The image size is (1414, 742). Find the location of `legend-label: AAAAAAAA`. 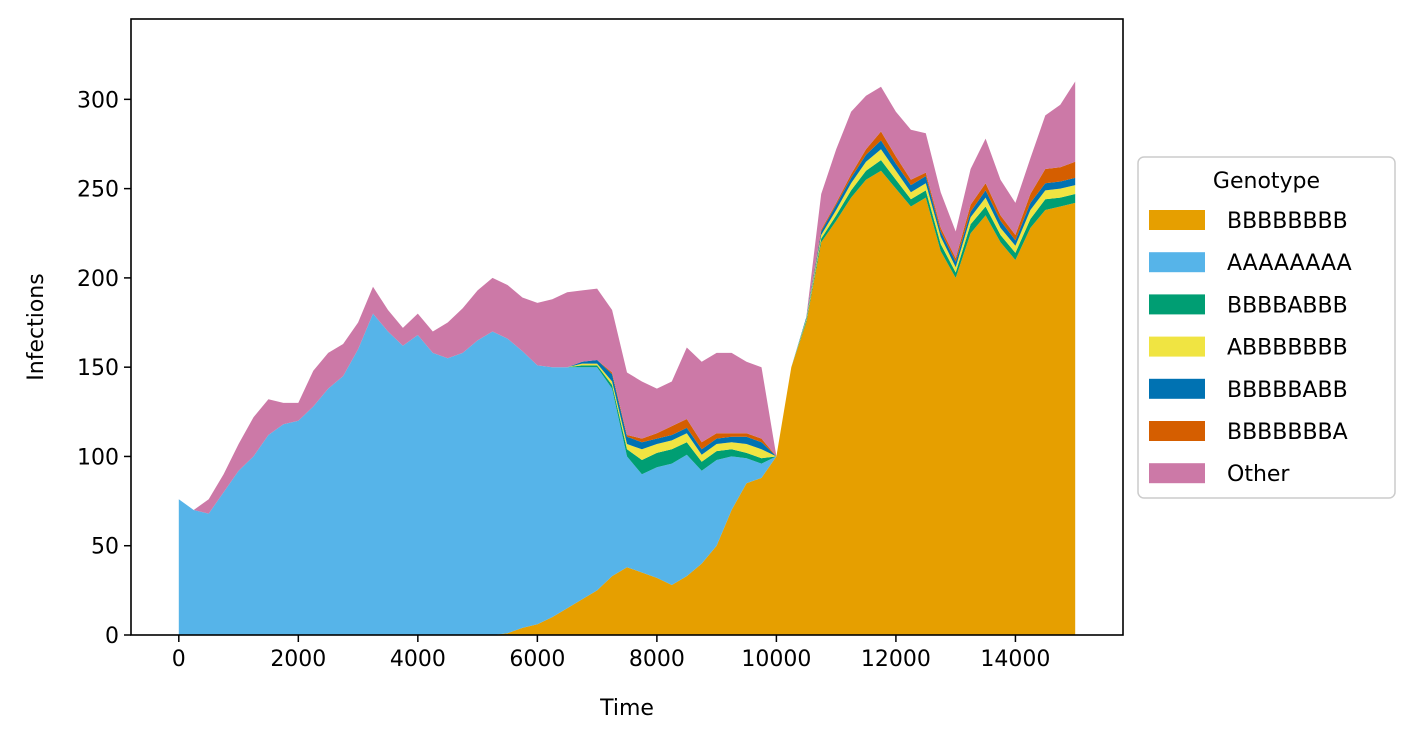

legend-label: AAAAAAAA is located at coordinates (1289, 263).